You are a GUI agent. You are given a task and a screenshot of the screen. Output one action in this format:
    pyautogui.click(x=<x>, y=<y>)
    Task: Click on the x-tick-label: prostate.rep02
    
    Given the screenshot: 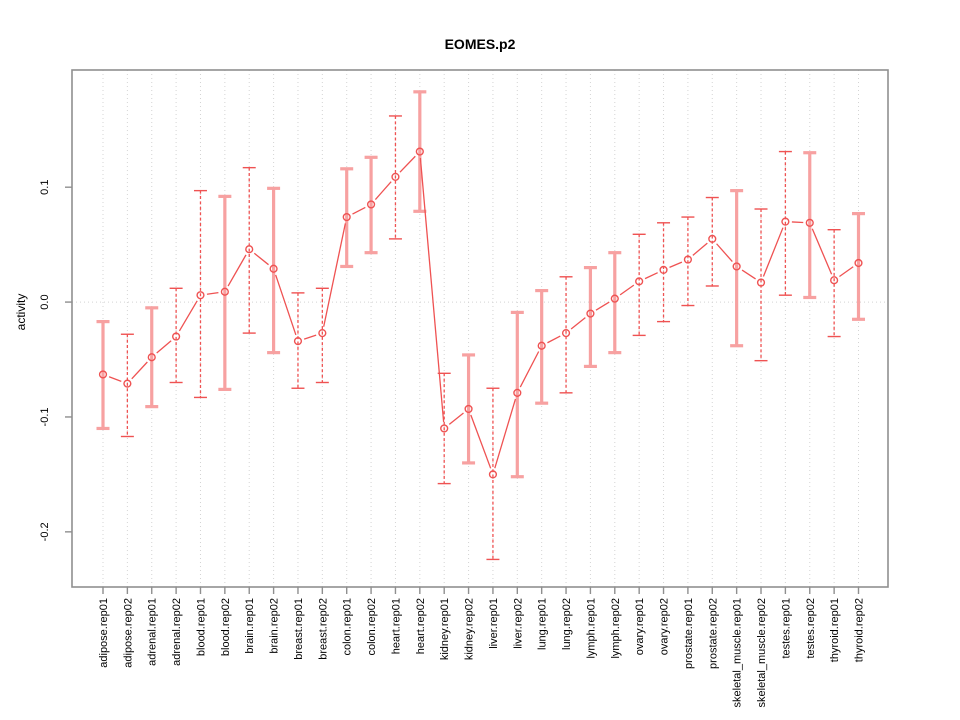 What is the action you would take?
    pyautogui.click(x=713, y=633)
    